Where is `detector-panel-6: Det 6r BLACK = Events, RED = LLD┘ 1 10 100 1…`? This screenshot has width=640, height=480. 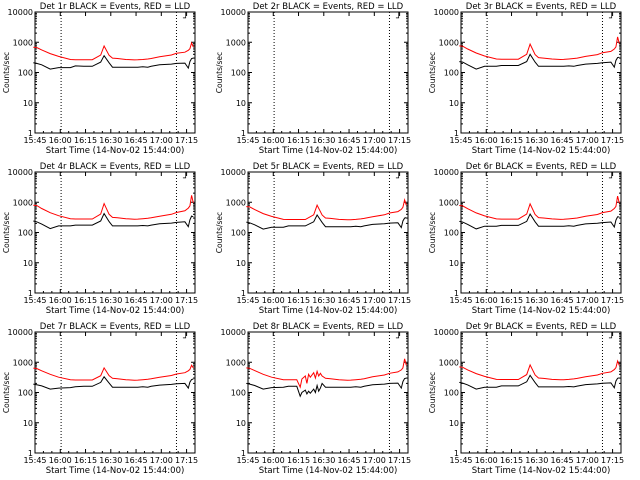
detector-panel-6: Det 6r BLACK = Events, RED = LLD┘ 1 10 100 1… is located at coordinates (526, 239).